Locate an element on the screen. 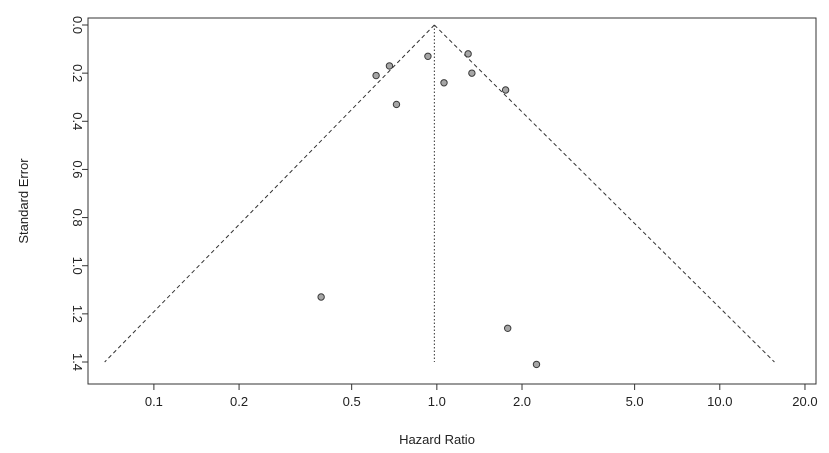  y-tick-label: 0.2 is located at coordinates (77, 73).